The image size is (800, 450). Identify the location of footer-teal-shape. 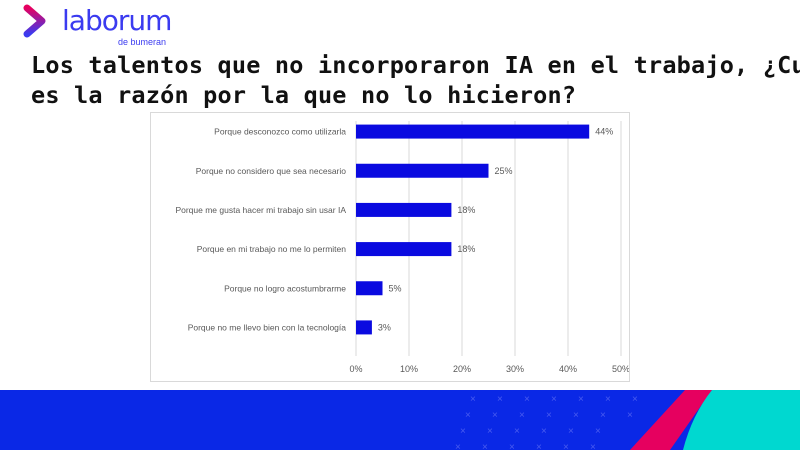
(741, 420).